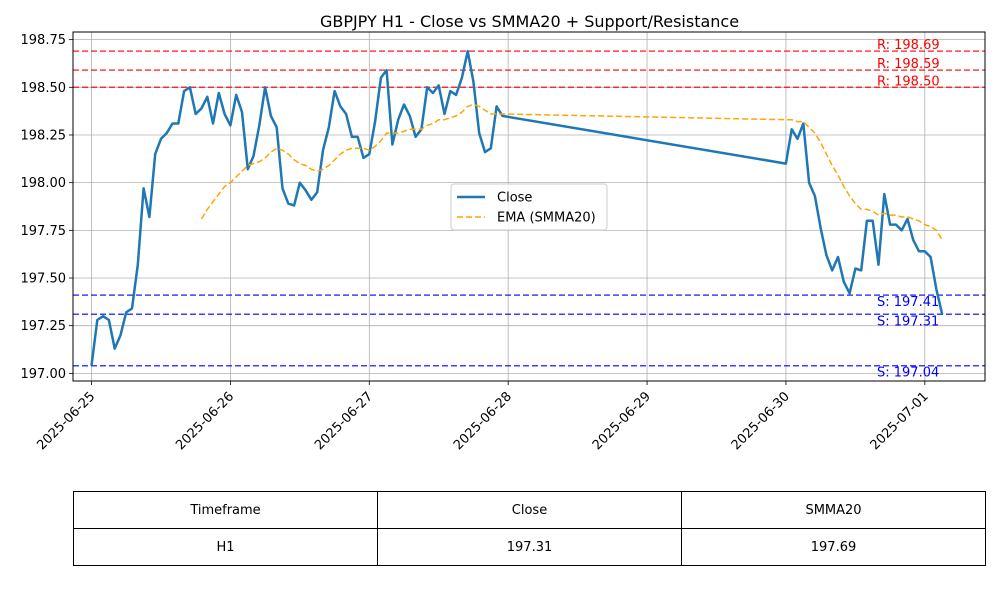  I want to click on y-tick-label: 198.50, so click(44, 88).